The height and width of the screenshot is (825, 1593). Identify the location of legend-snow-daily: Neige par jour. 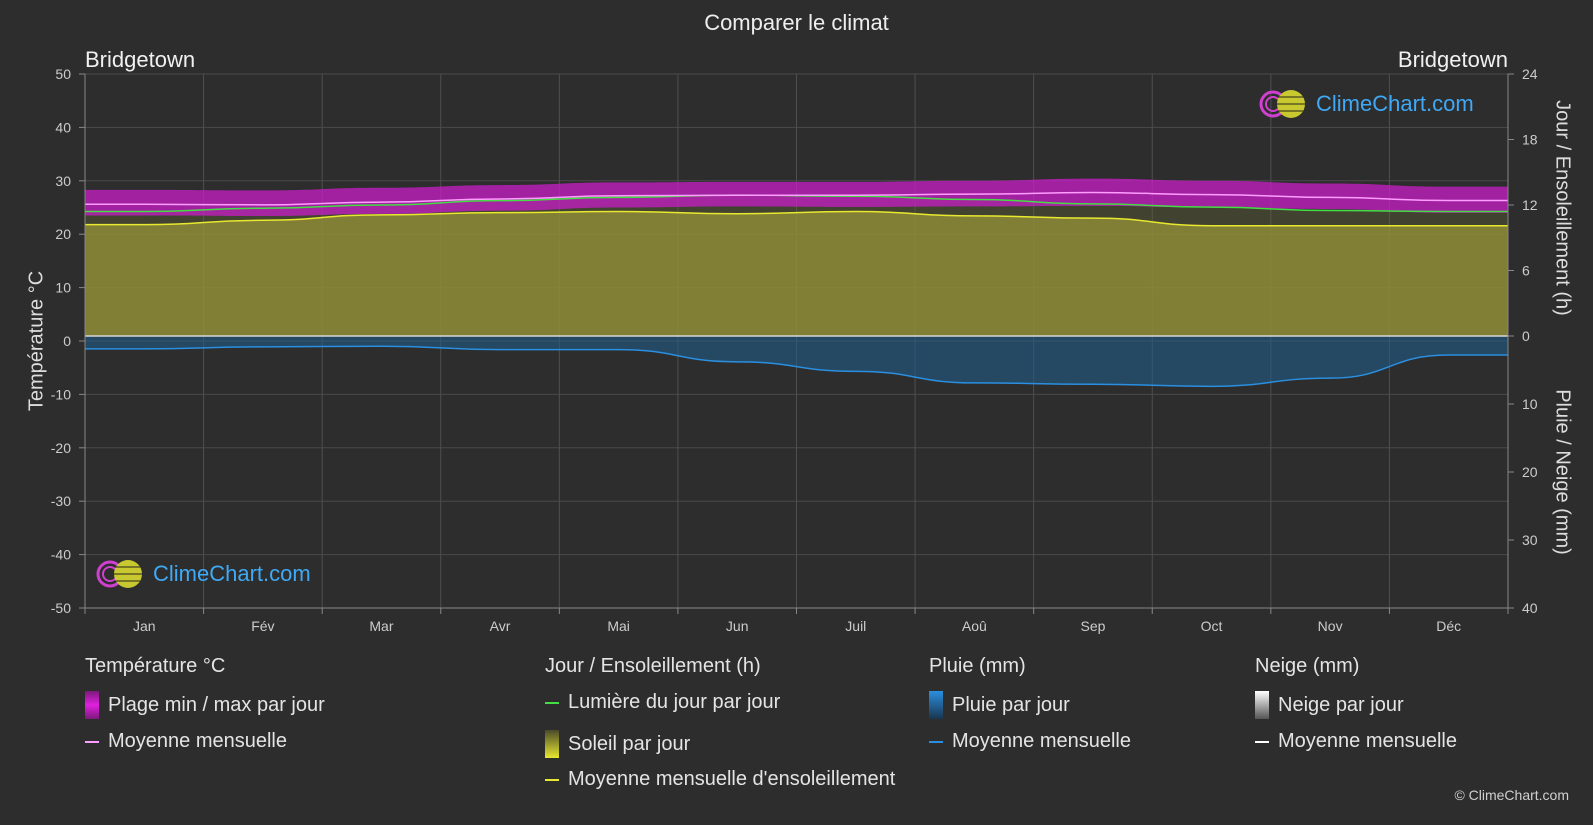
(1329, 705).